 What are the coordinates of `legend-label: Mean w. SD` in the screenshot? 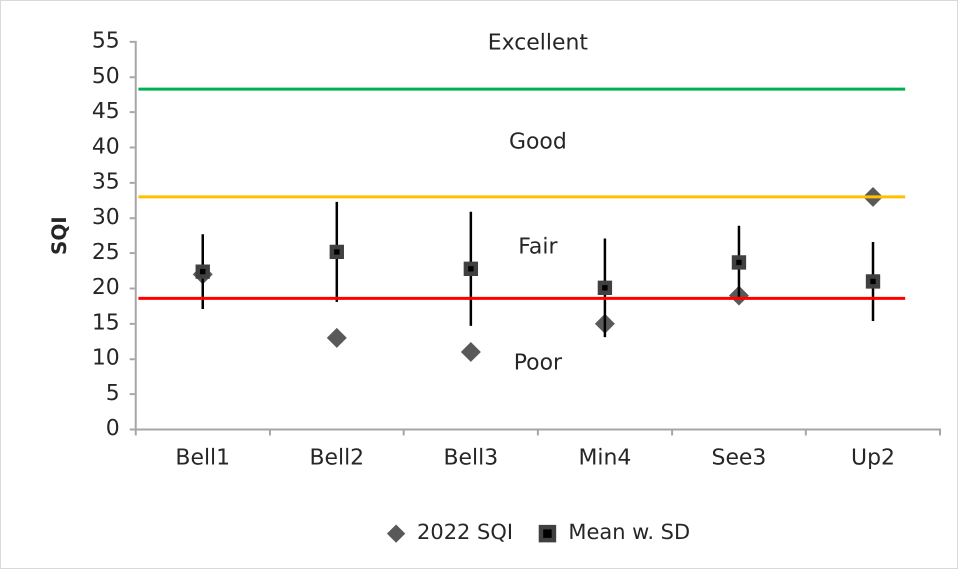 It's located at (629, 532).